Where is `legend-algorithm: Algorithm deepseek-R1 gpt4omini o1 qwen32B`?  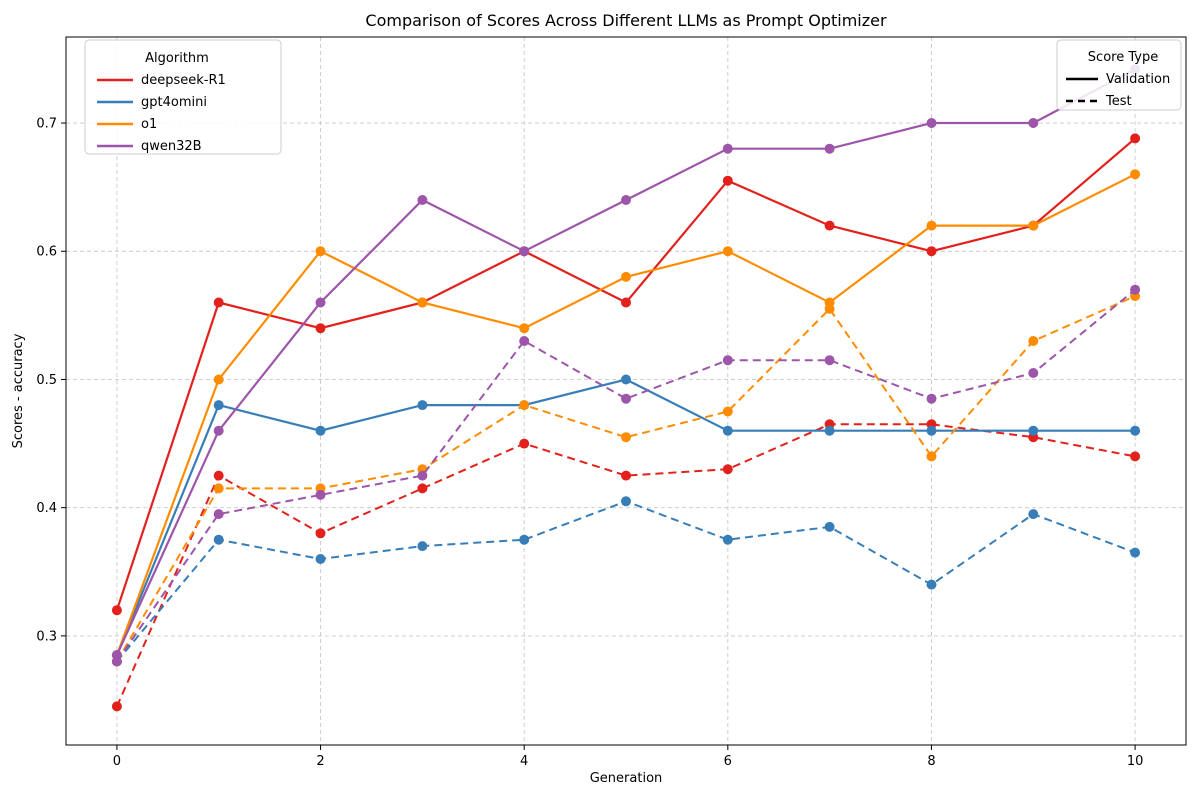 legend-algorithm: Algorithm deepseek-R1 gpt4omini o1 qwen32B is located at coordinates (183, 97).